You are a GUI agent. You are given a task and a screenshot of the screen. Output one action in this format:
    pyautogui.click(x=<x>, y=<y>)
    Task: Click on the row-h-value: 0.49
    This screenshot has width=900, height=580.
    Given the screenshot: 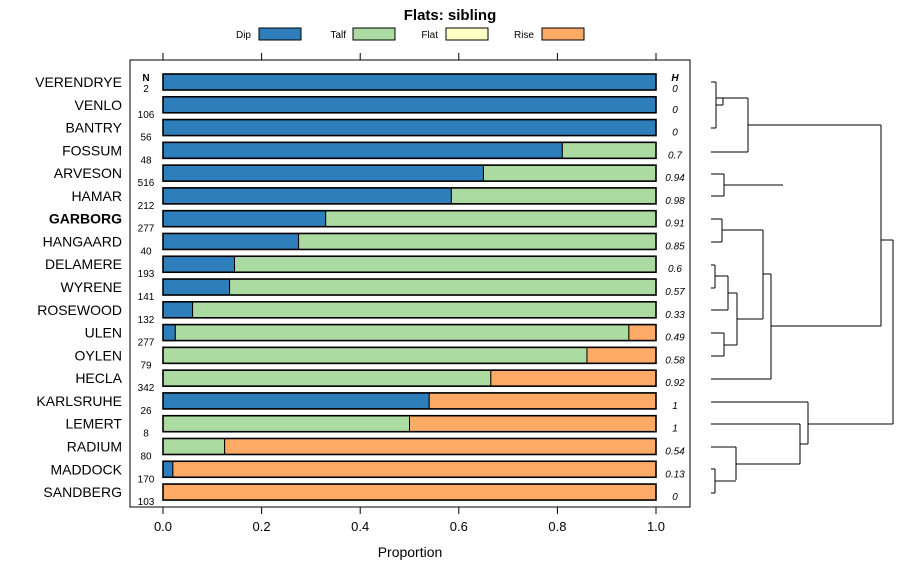 What is the action you would take?
    pyautogui.click(x=675, y=338)
    